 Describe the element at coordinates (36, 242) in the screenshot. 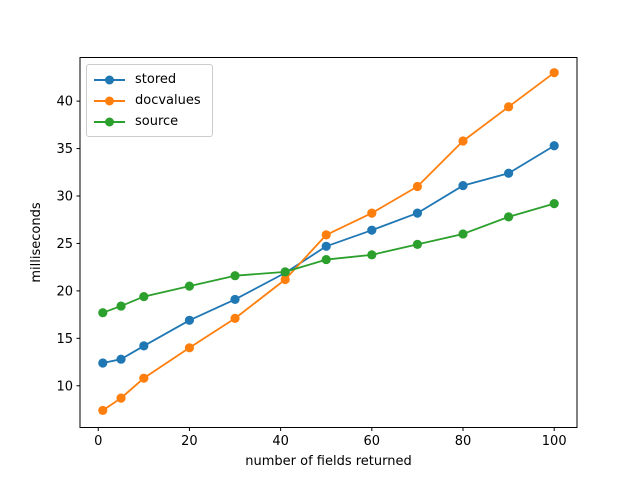

I see `y-axis-label: milliseconds` at that location.